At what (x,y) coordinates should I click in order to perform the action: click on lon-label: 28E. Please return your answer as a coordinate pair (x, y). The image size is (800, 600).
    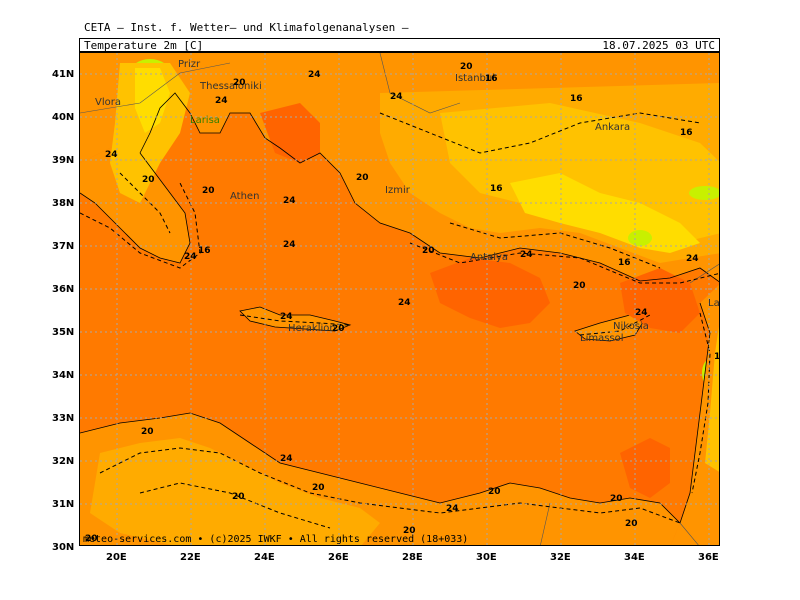
    Looking at the image, I should click on (412, 557).